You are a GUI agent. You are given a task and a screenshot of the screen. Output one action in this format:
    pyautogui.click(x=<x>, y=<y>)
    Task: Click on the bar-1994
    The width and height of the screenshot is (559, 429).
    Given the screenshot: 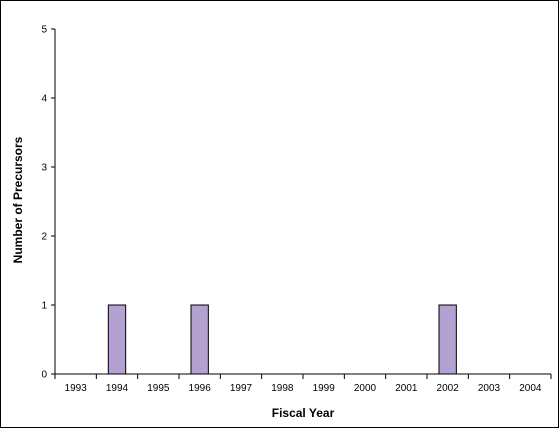 What is the action you would take?
    pyautogui.click(x=117, y=339)
    